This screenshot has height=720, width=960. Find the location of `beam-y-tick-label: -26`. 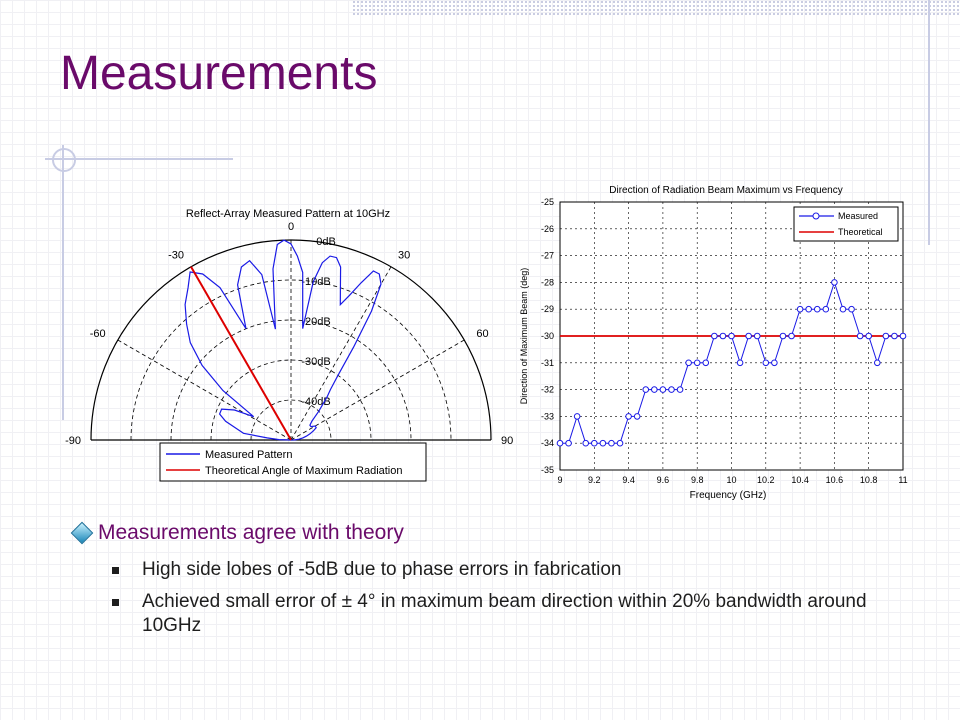

beam-y-tick-label: -26 is located at coordinates (547, 229).